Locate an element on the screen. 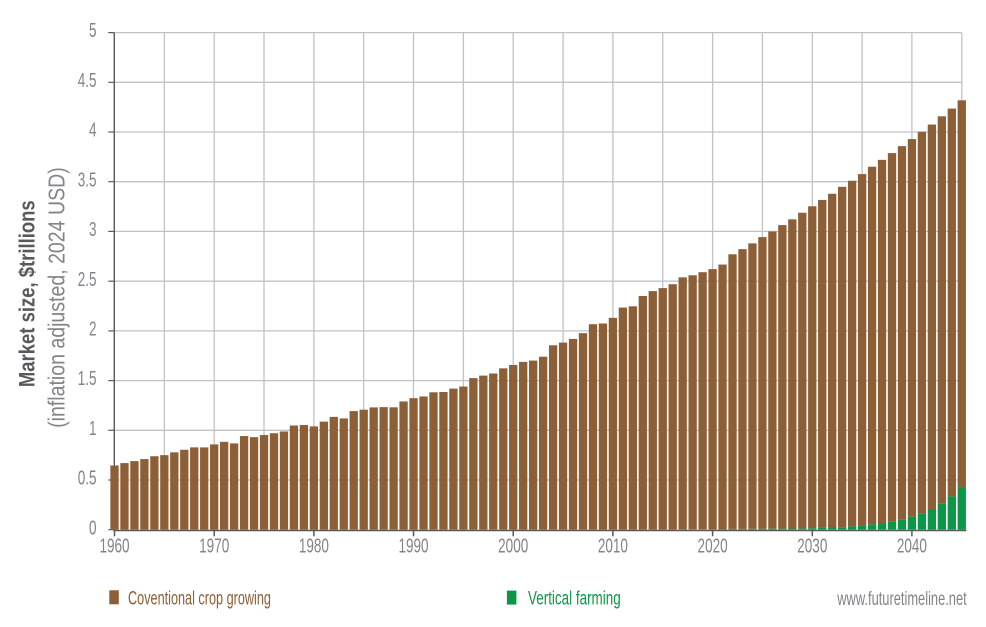  svg-text: 1980 is located at coordinates (314, 546).